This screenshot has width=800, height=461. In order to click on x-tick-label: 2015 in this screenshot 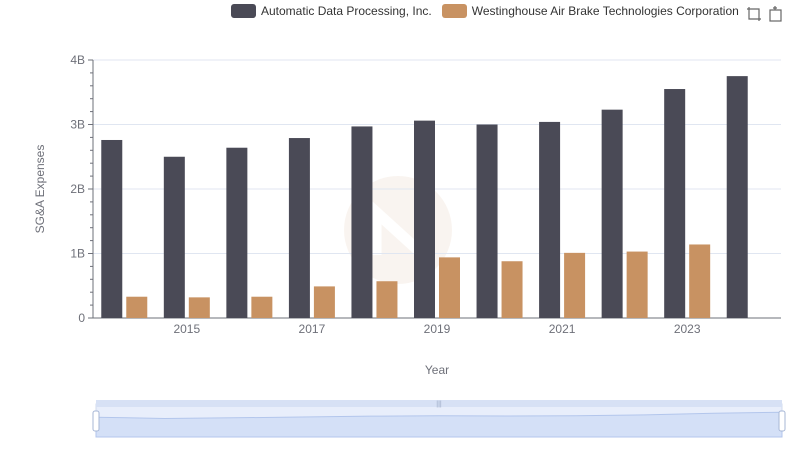, I will do `click(186, 329)`.